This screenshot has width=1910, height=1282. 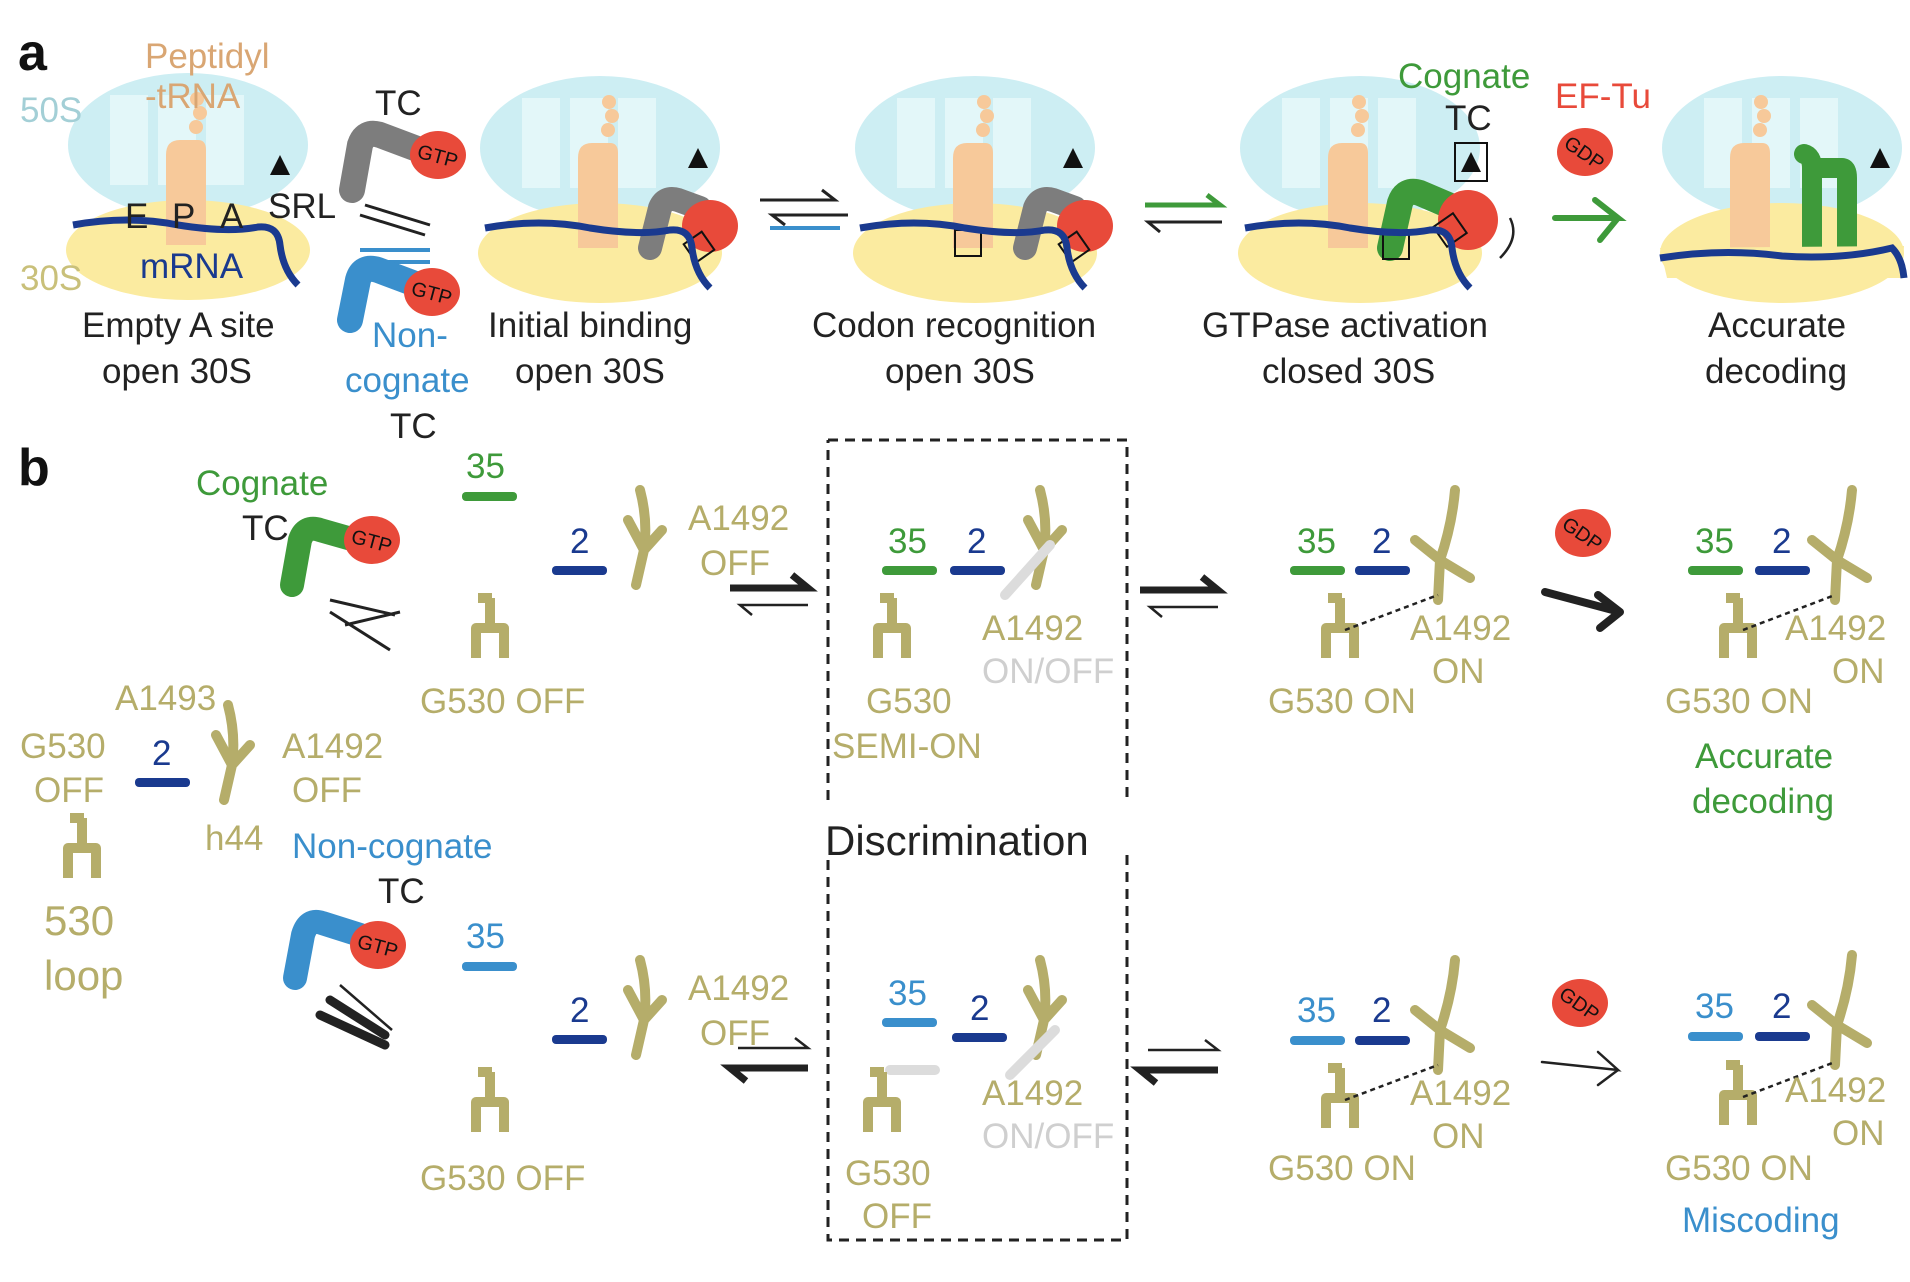 I want to click on tc-cognate-label: TC, so click(x=1468, y=118).